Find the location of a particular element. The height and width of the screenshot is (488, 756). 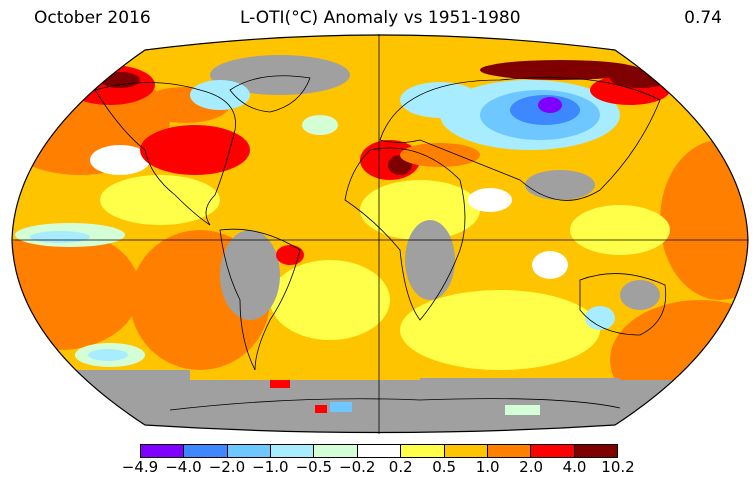

color-scale-tick-label: −0.5 is located at coordinates (314, 467).